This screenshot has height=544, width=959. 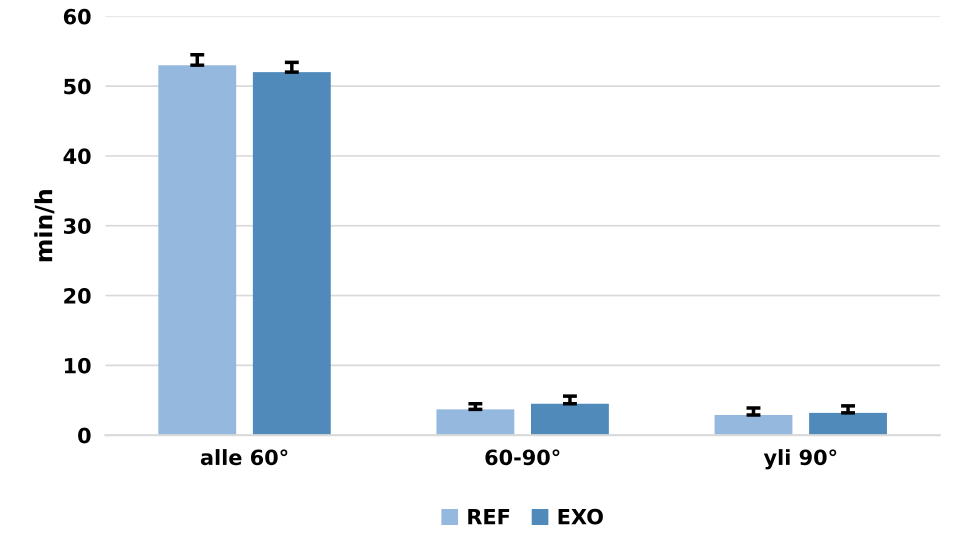 What do you see at coordinates (580, 516) in the screenshot?
I see `legend-label: EXO` at bounding box center [580, 516].